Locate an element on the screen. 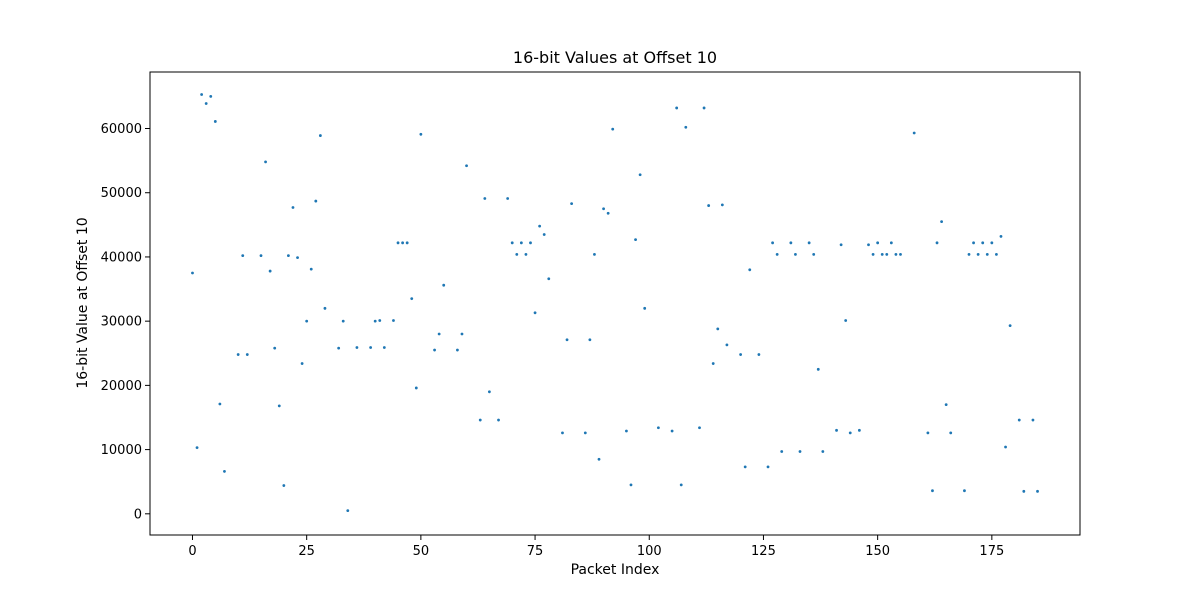 This screenshot has height=604, width=1200. y-tick-label: 50000 is located at coordinates (121, 193).